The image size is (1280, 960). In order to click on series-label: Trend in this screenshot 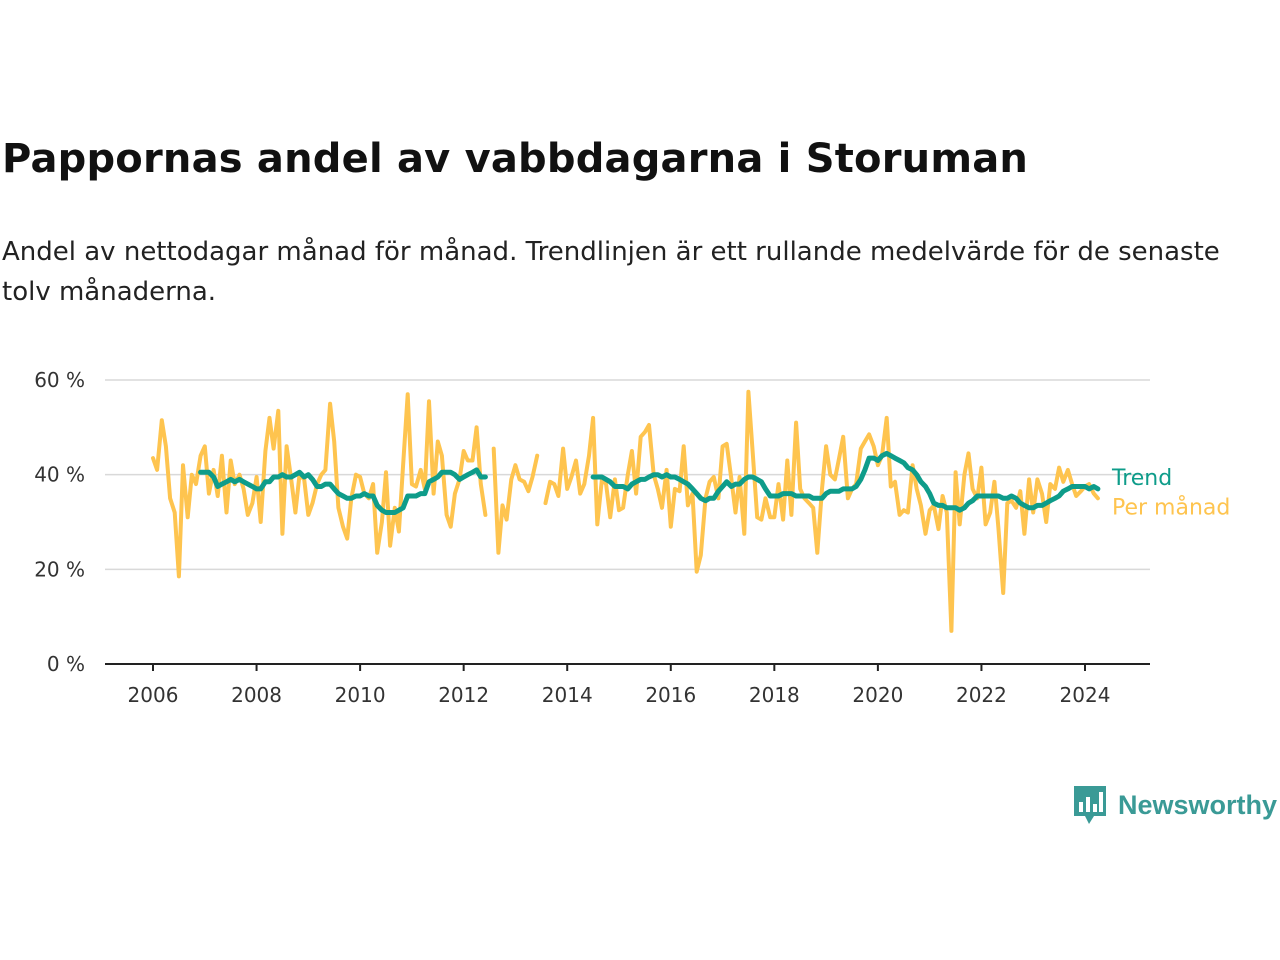, I will do `click(1141, 478)`.